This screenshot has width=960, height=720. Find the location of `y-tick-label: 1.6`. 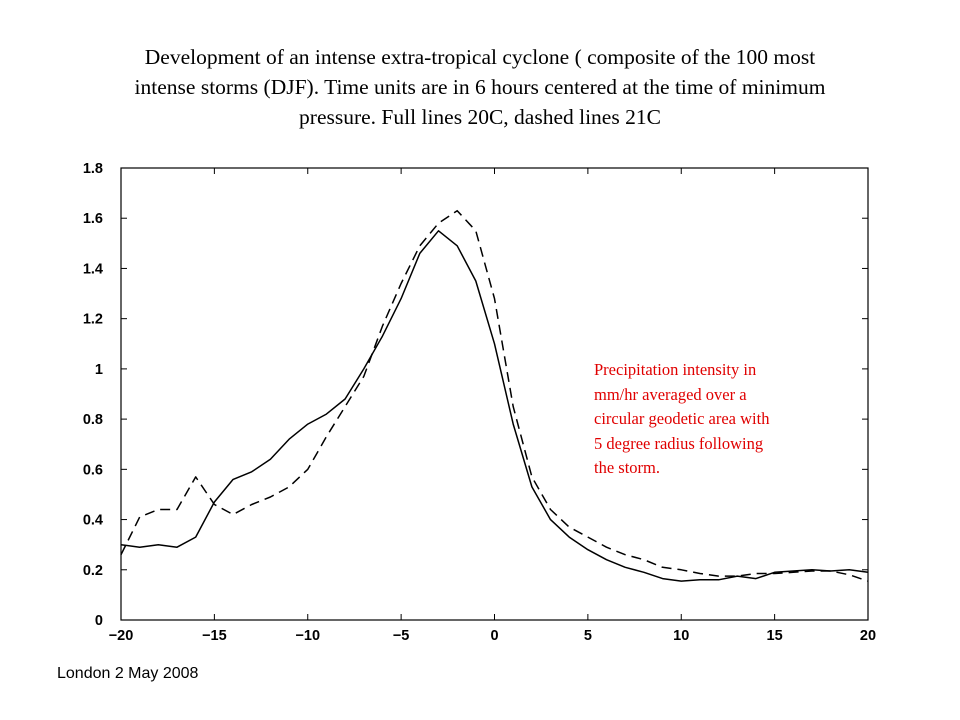

y-tick-label: 1.6 is located at coordinates (93, 219).